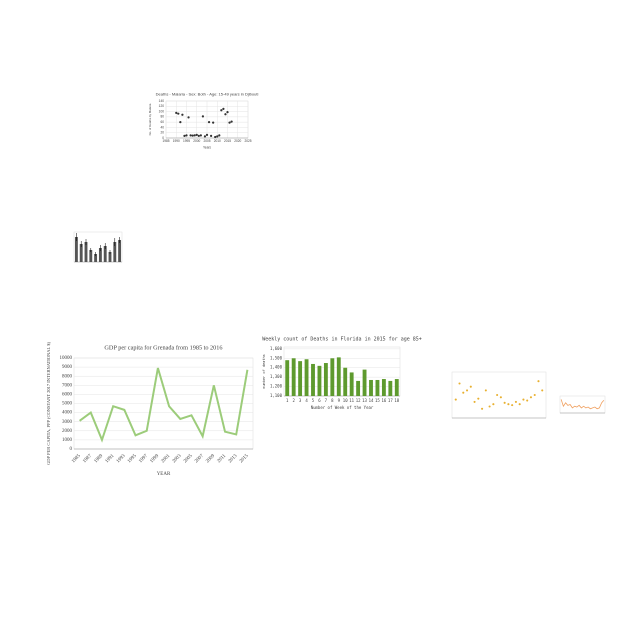 Image resolution: width=640 pixels, height=640 pixels. What do you see at coordinates (176, 141) in the screenshot?
I see `x-tick-label: 1990` at bounding box center [176, 141].